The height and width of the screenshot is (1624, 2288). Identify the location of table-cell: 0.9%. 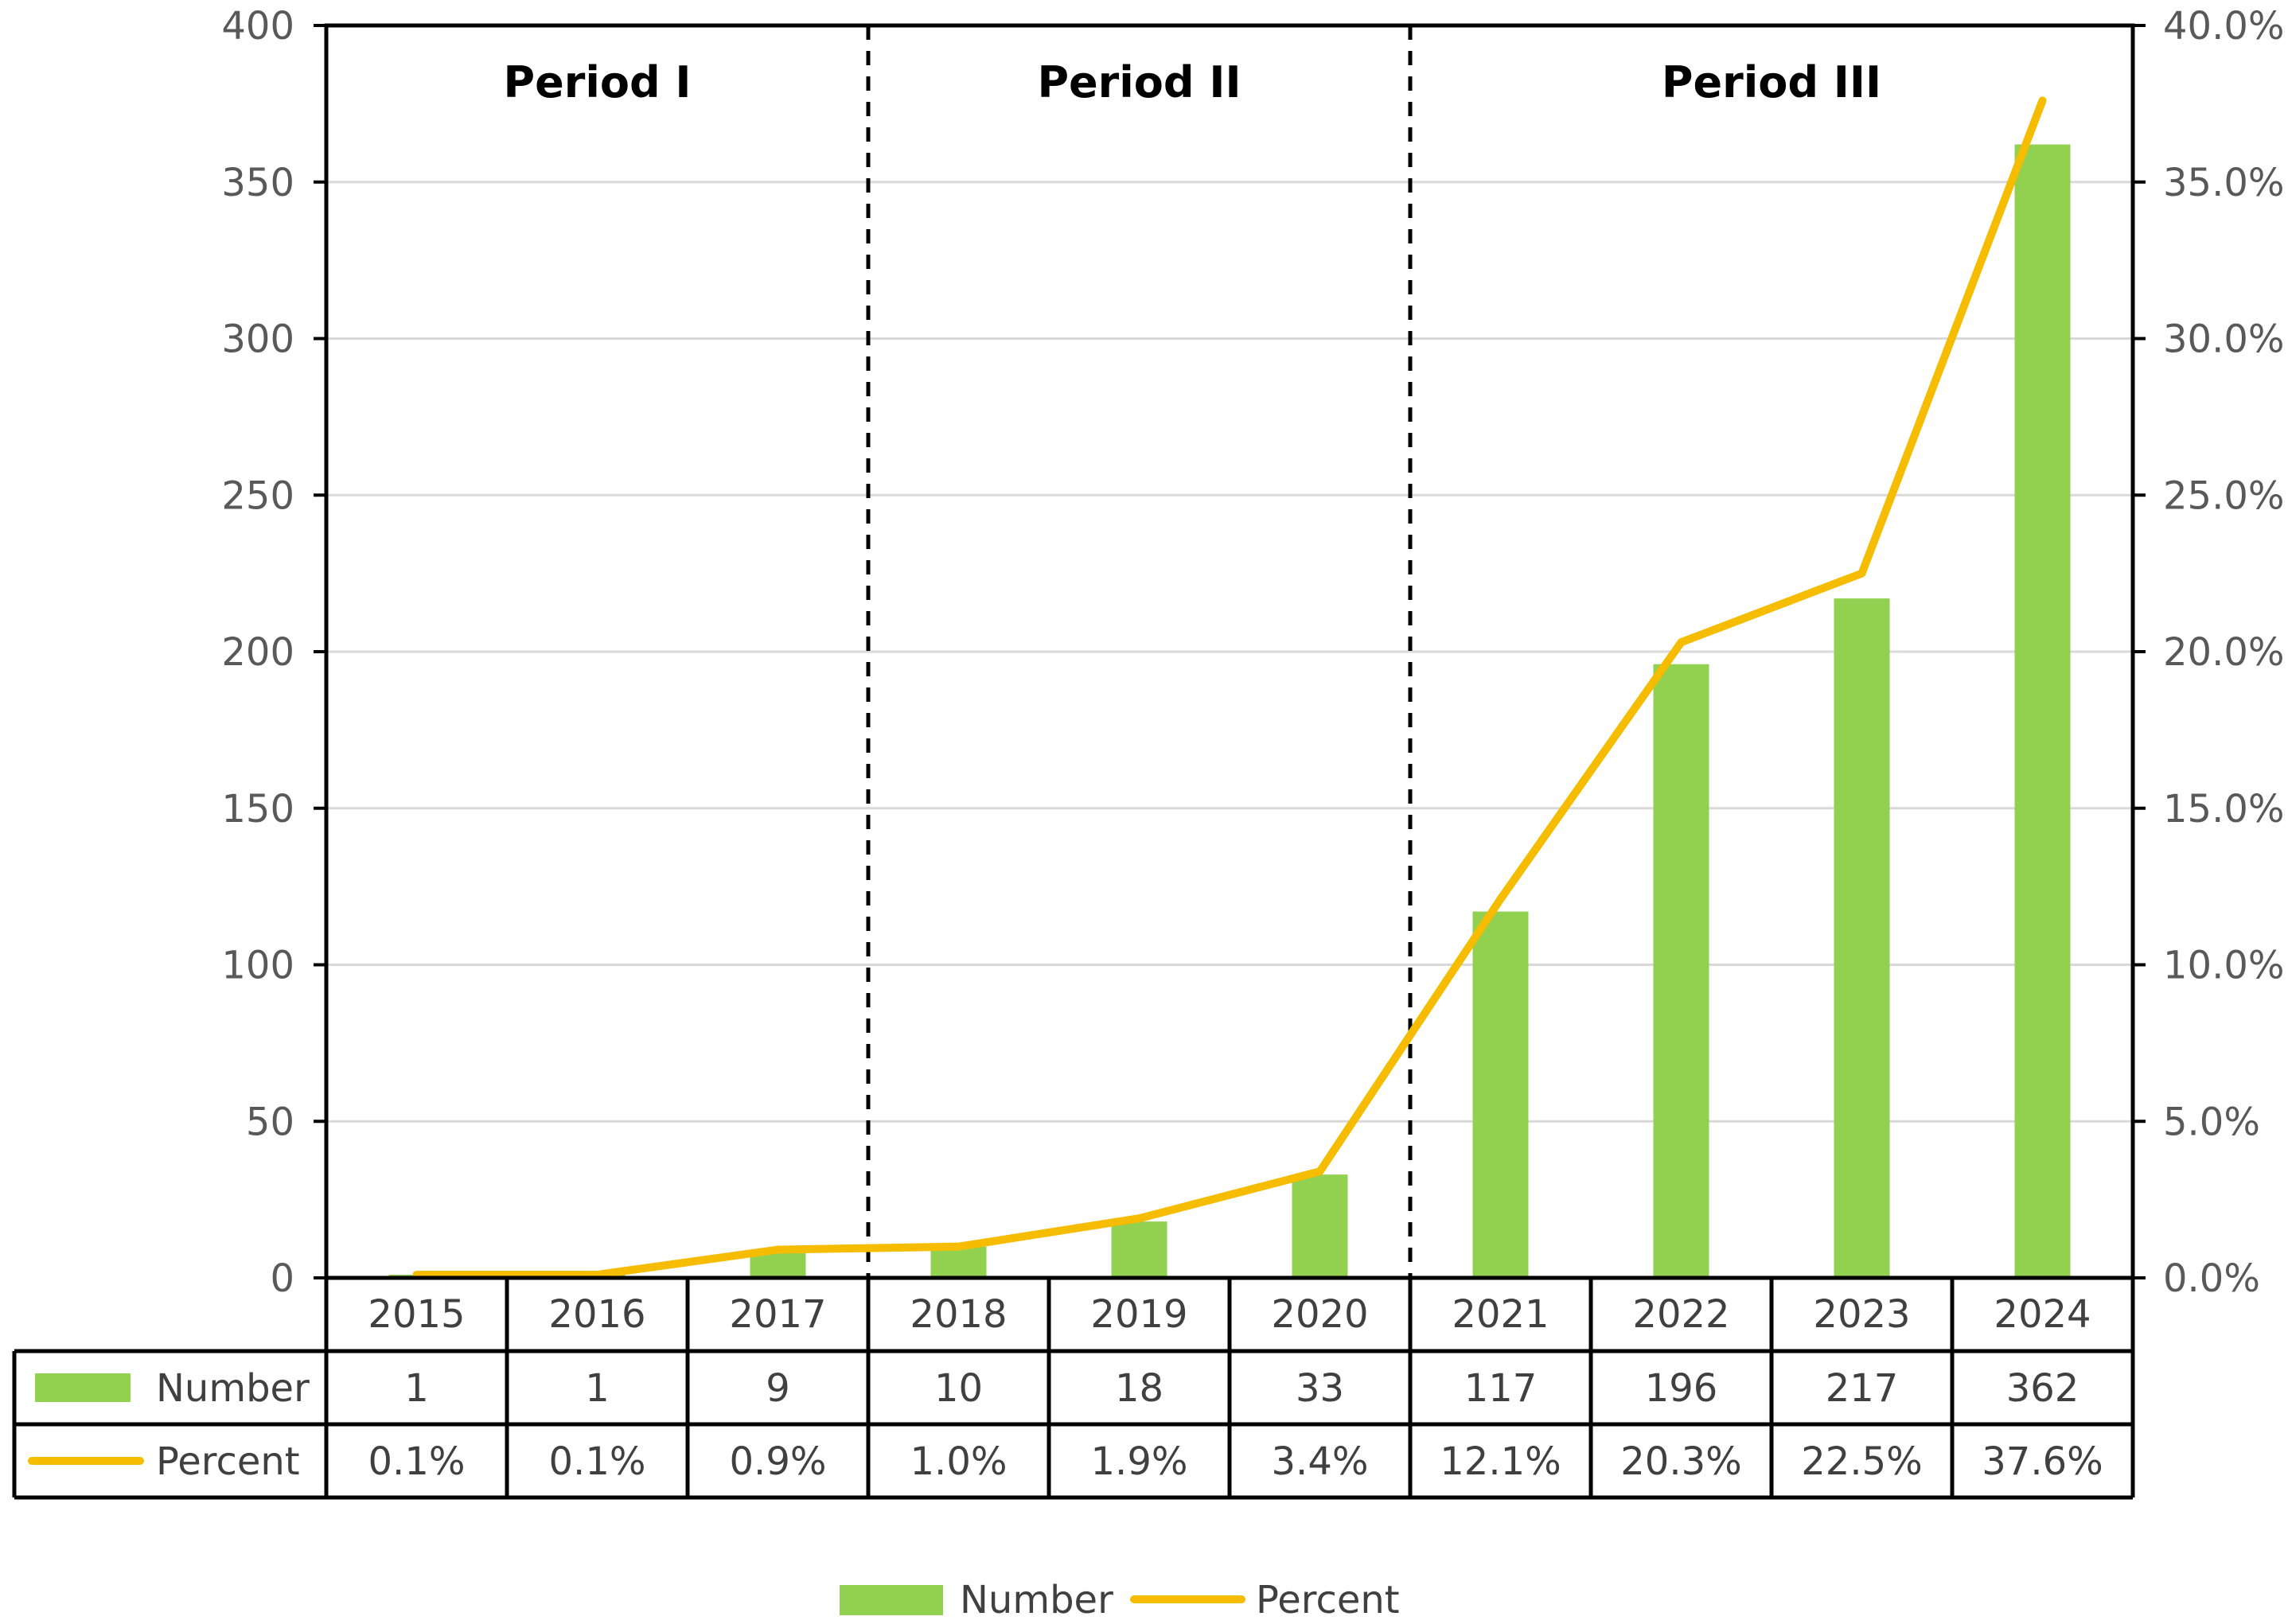
(778, 1461).